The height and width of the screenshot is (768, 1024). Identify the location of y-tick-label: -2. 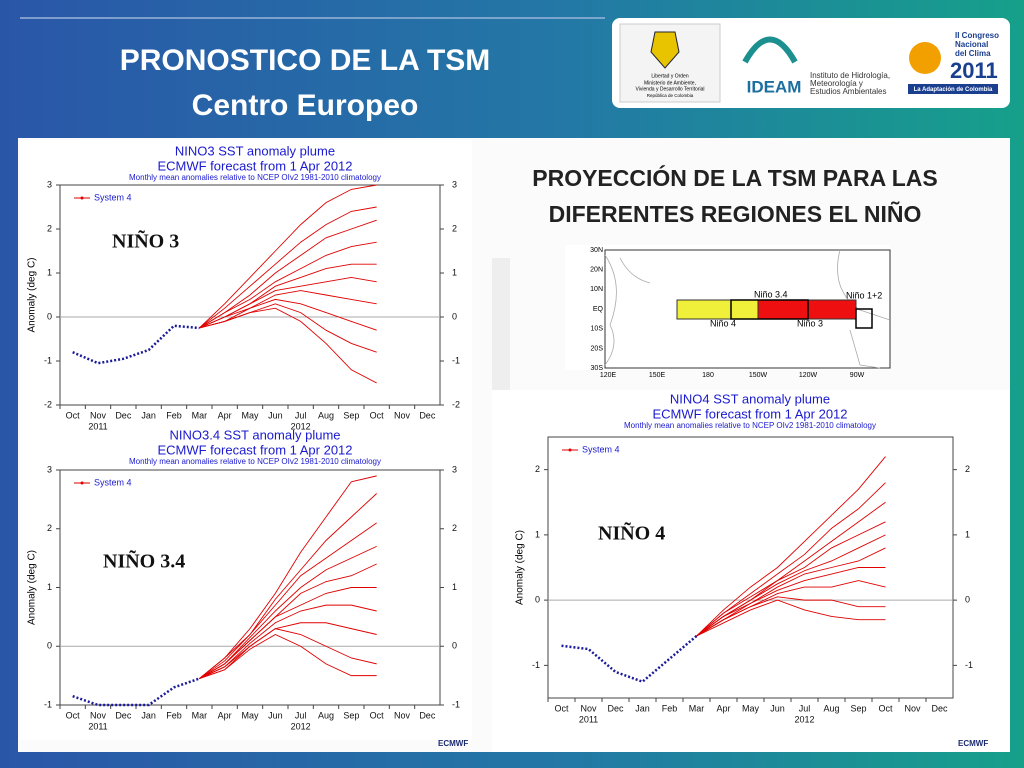
(456, 404).